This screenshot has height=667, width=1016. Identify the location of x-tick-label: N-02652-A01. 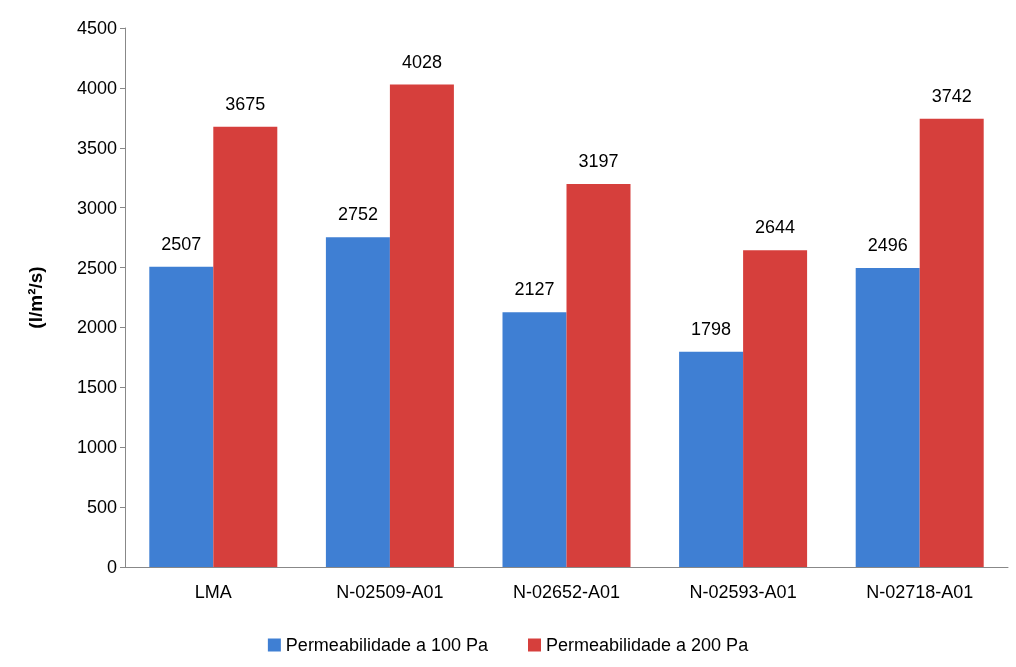
(566, 592).